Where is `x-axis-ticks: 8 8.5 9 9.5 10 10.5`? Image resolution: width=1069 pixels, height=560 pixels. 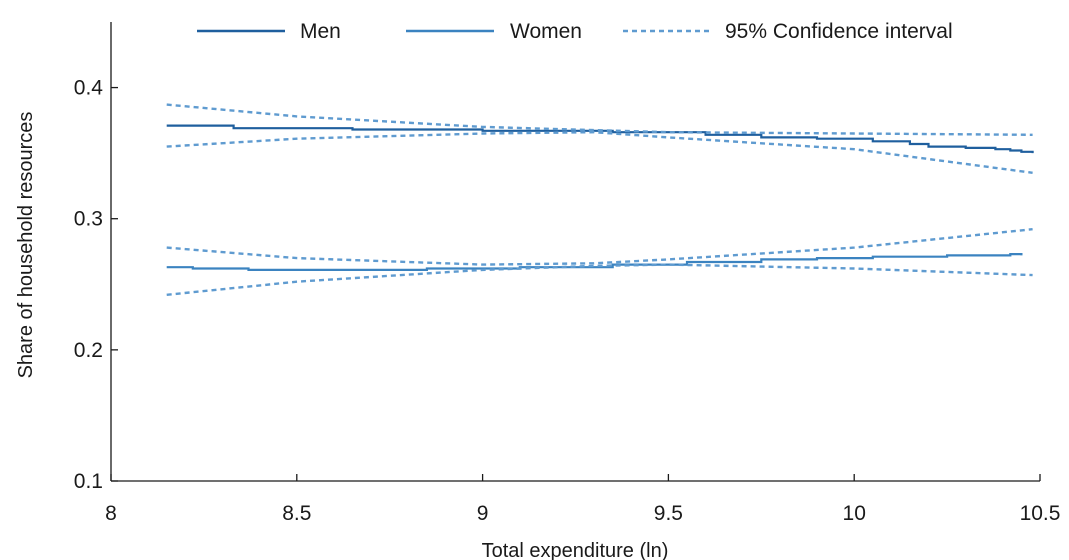
x-axis-ticks: 8 8.5 9 9.5 10 10.5 is located at coordinates (582, 499).